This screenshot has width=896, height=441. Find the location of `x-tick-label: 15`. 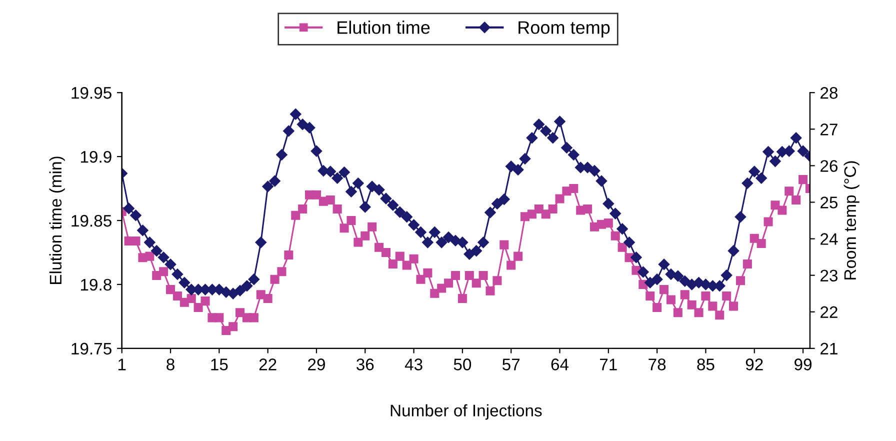

x-tick-label: 15 is located at coordinates (219, 364).